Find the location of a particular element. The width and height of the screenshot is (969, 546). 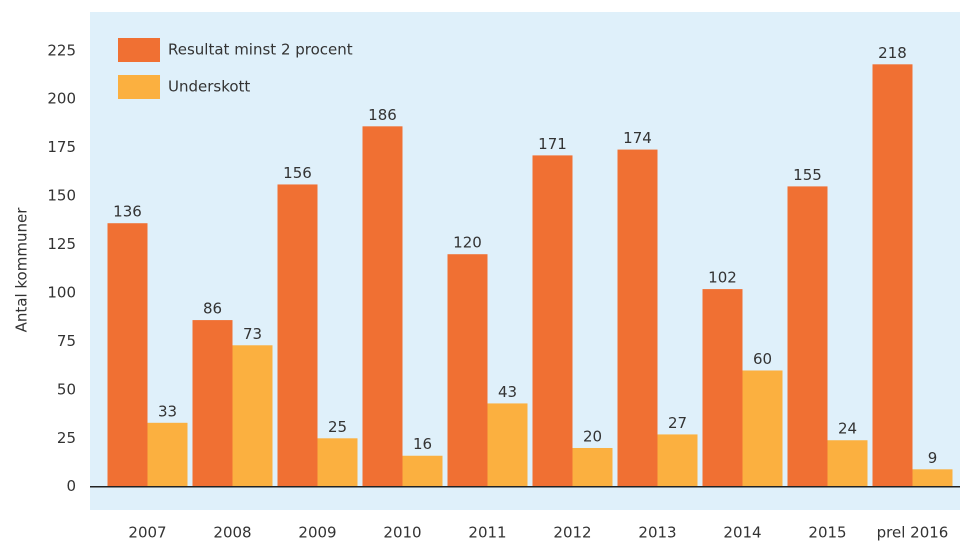

value-label: 218 is located at coordinates (892, 53).